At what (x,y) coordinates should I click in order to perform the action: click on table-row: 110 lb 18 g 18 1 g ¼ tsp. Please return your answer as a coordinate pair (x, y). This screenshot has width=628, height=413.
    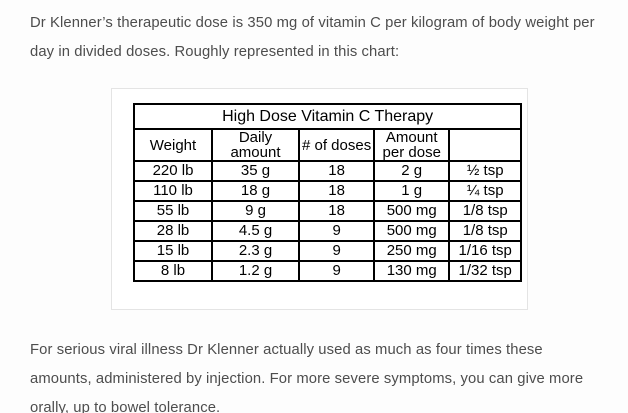
    Looking at the image, I should click on (328, 191).